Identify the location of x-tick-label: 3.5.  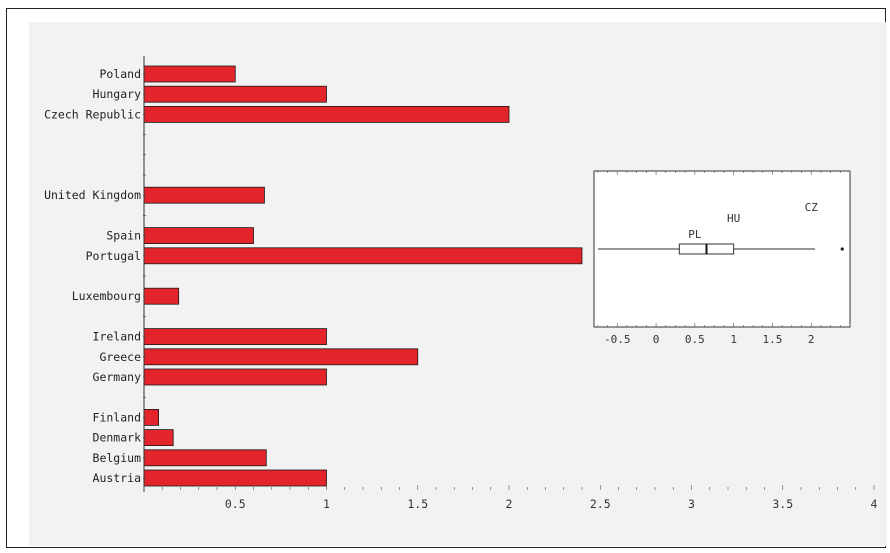
(782, 504).